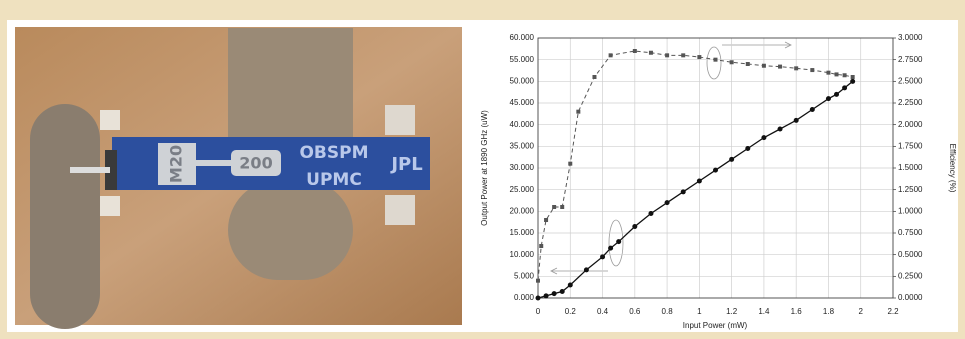 This screenshot has width=965, height=339. I want to click on chip-label: OBSPM, so click(333, 153).